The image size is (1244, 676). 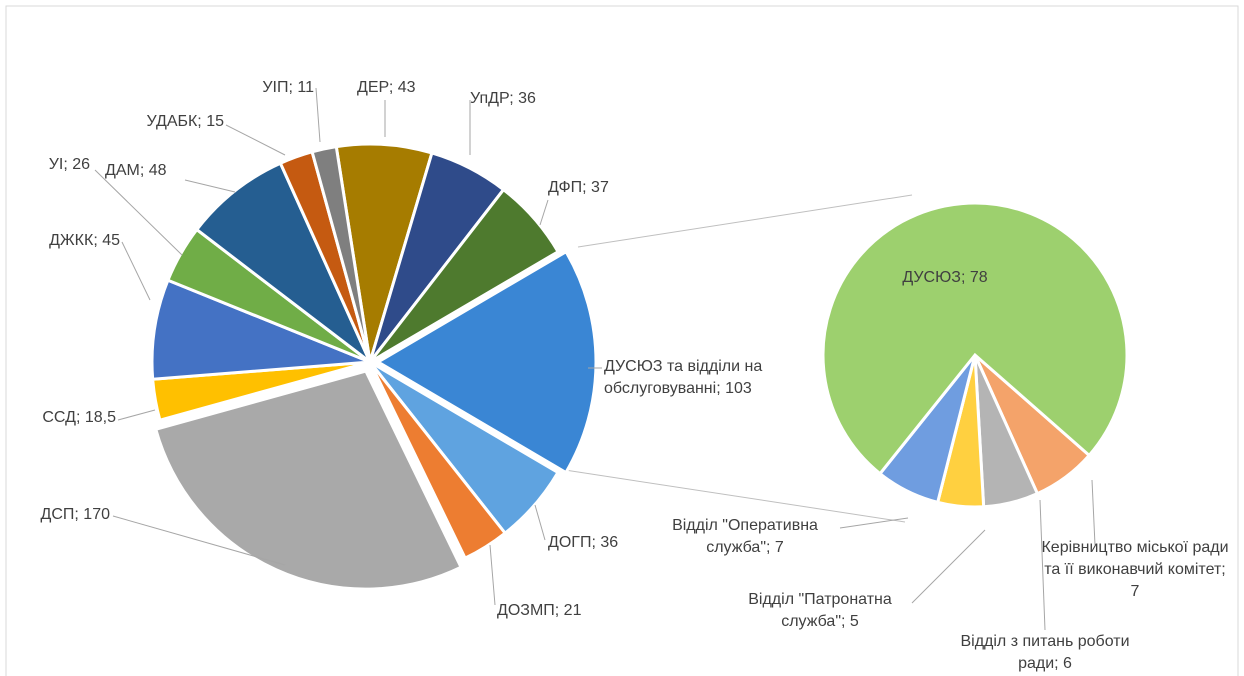 I want to click on data-label: ССД; 18,5, so click(x=79, y=417).